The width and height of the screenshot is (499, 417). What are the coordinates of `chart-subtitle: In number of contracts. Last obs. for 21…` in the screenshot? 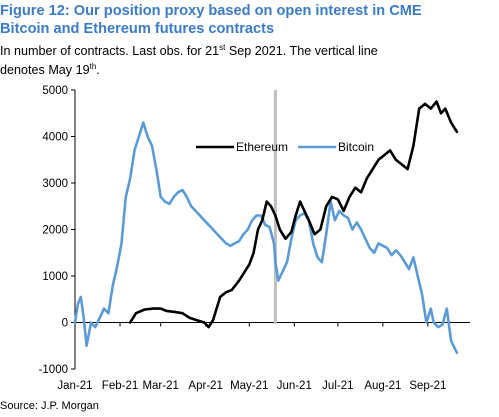 It's located at (249, 59).